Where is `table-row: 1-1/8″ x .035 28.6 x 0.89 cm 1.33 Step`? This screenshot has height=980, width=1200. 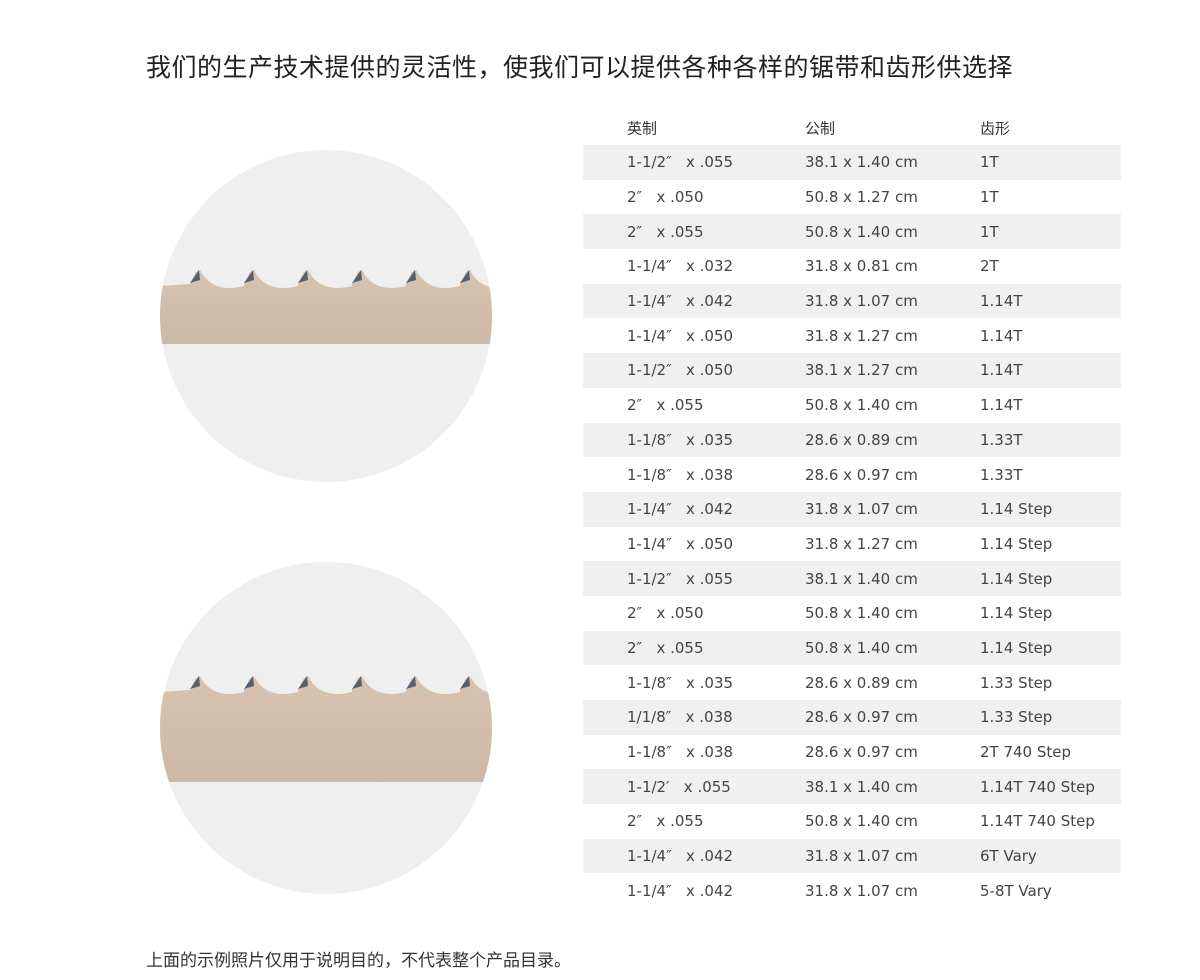
table-row: 1-1/8″ x .035 28.6 x 0.89 cm 1.33 Step is located at coordinates (852, 682).